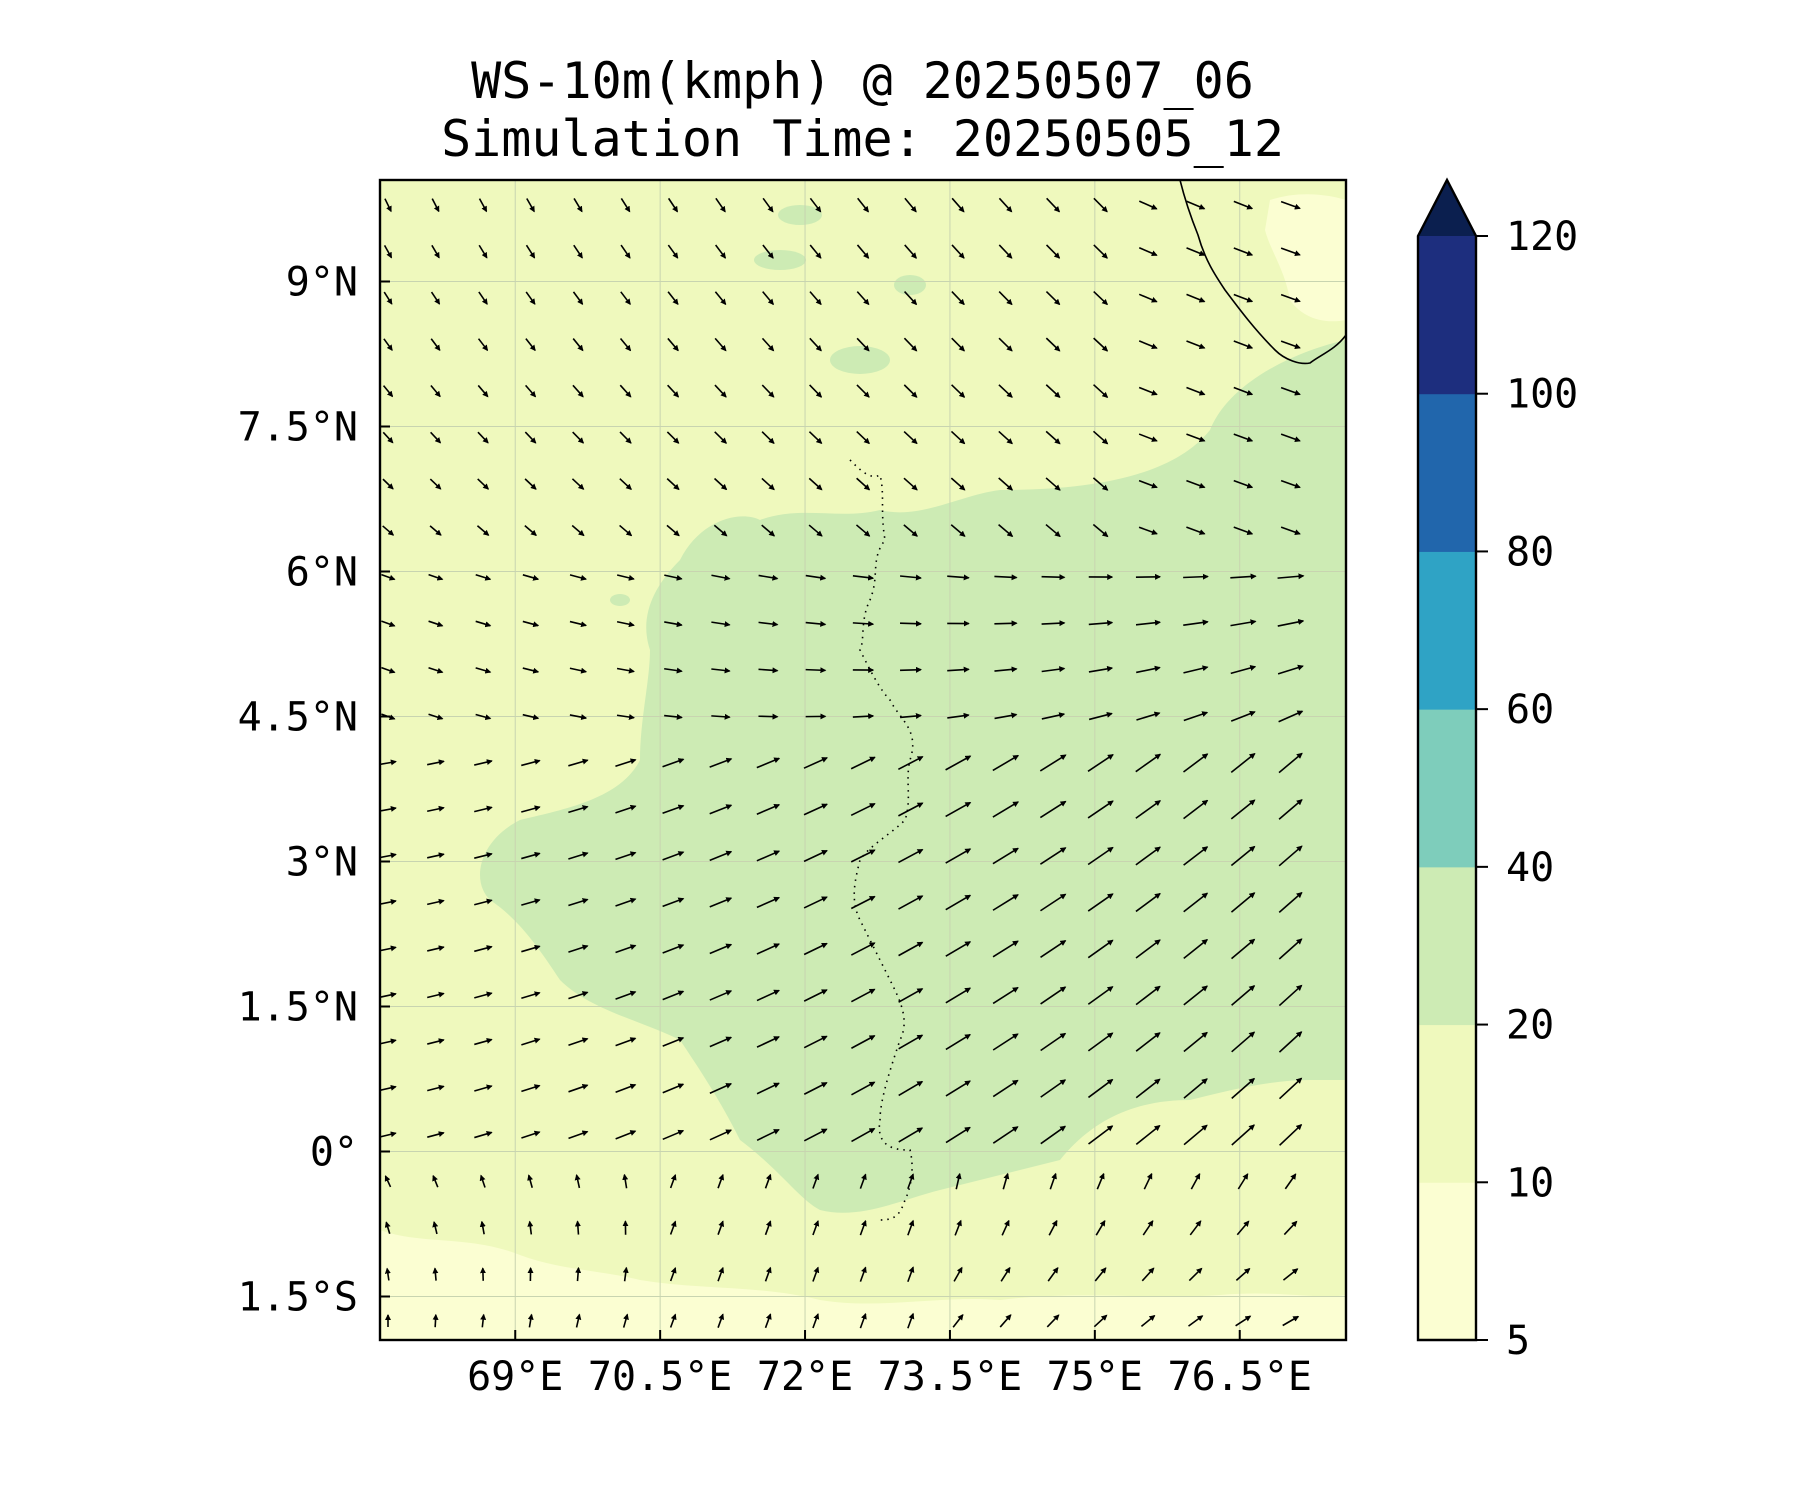 This screenshot has width=1800, height=1500. Describe the element at coordinates (1239, 1377) in the screenshot. I see `lon-tick-label: 76.5°E` at that location.